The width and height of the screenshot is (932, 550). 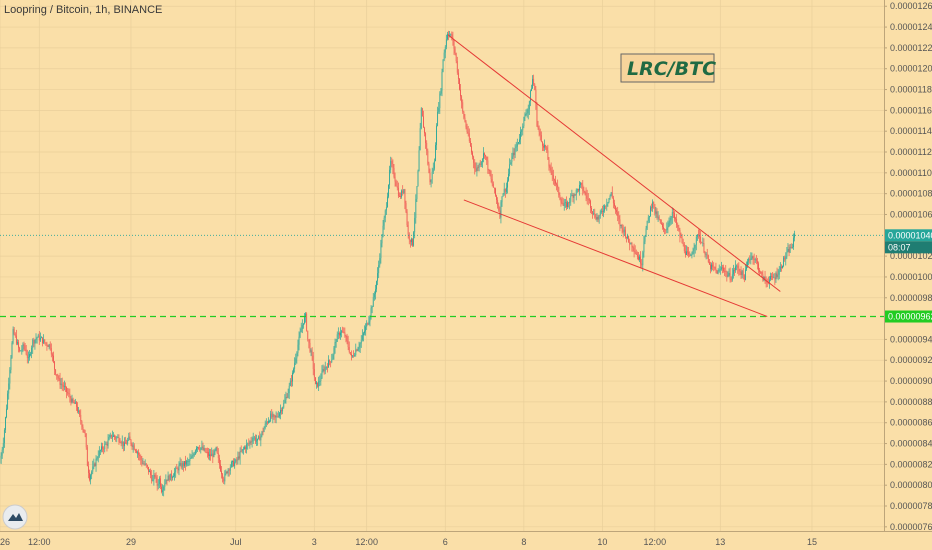 I want to click on tradingview-logo, so click(x=15, y=517).